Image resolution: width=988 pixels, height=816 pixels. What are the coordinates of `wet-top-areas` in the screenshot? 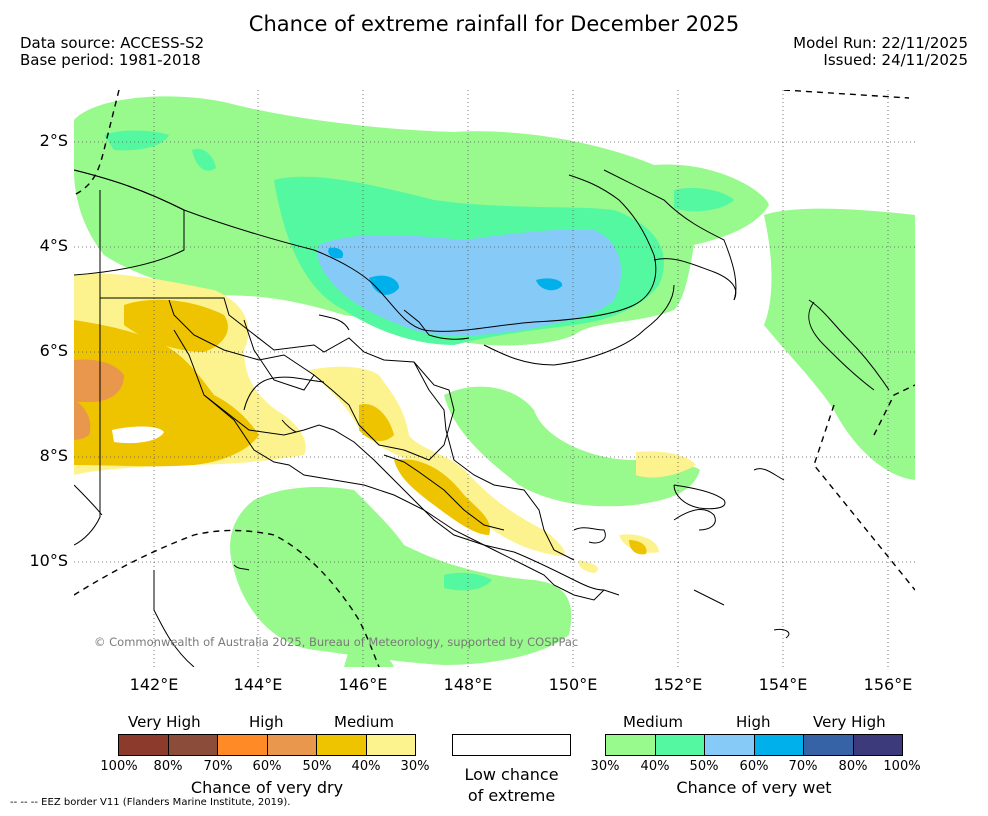 It's located at (445, 271).